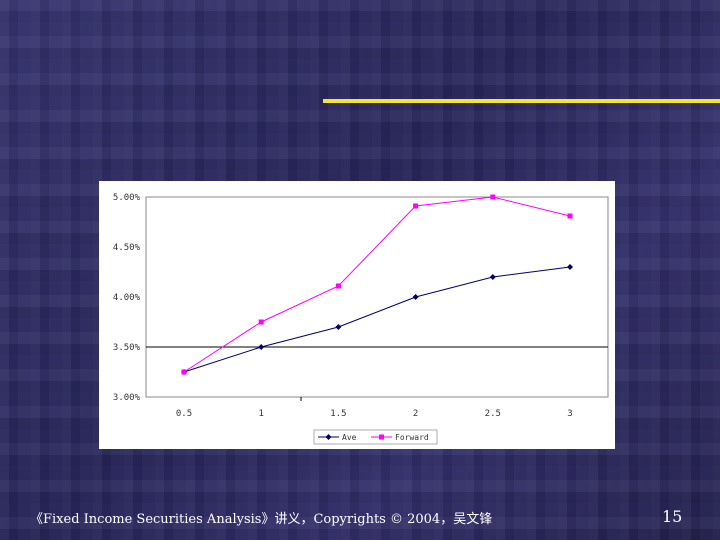  What do you see at coordinates (493, 414) in the screenshot?
I see `x-tick-label: 2.5` at bounding box center [493, 414].